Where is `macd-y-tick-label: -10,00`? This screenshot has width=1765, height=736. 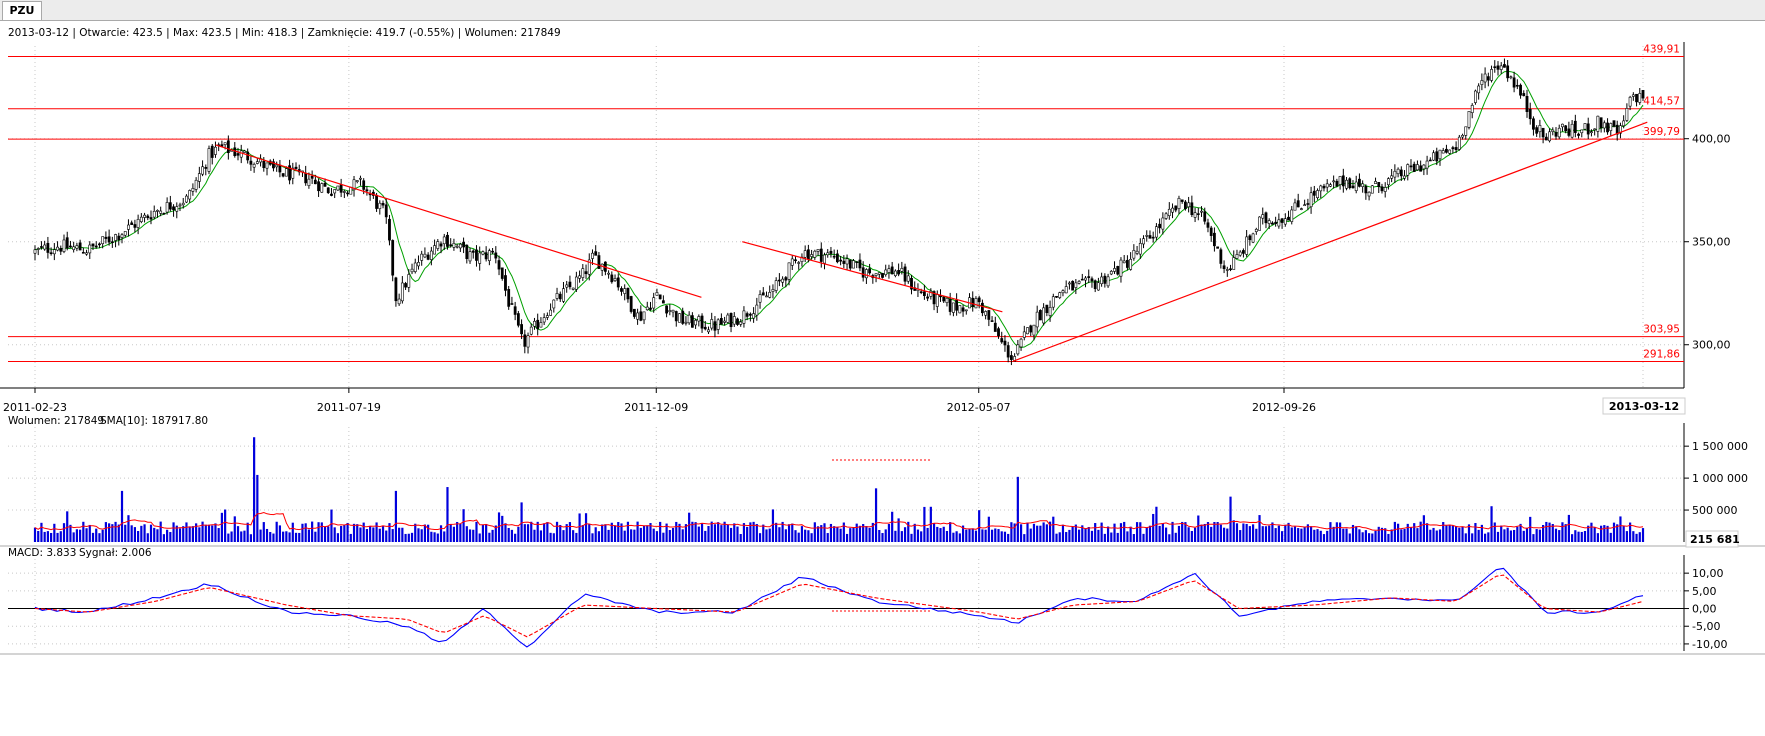 macd-y-tick-label: -10,00 is located at coordinates (1709, 644).